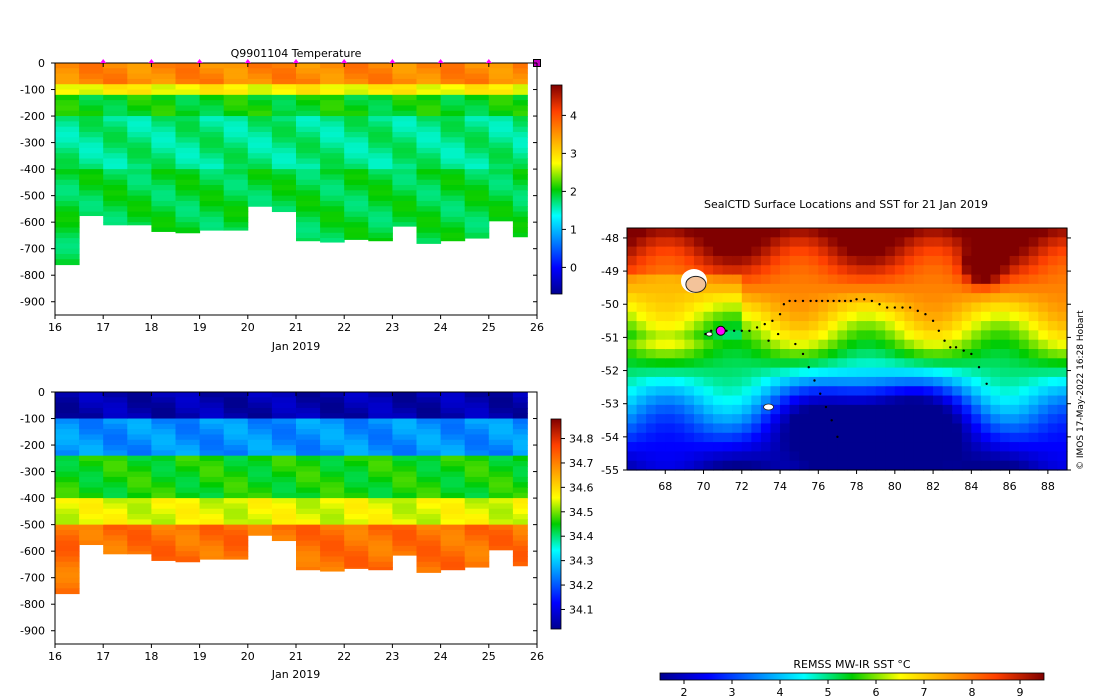  What do you see at coordinates (852, 664) in the screenshot?
I see `sst-colorbar-label: REMSS MW-IR SST °C` at bounding box center [852, 664].